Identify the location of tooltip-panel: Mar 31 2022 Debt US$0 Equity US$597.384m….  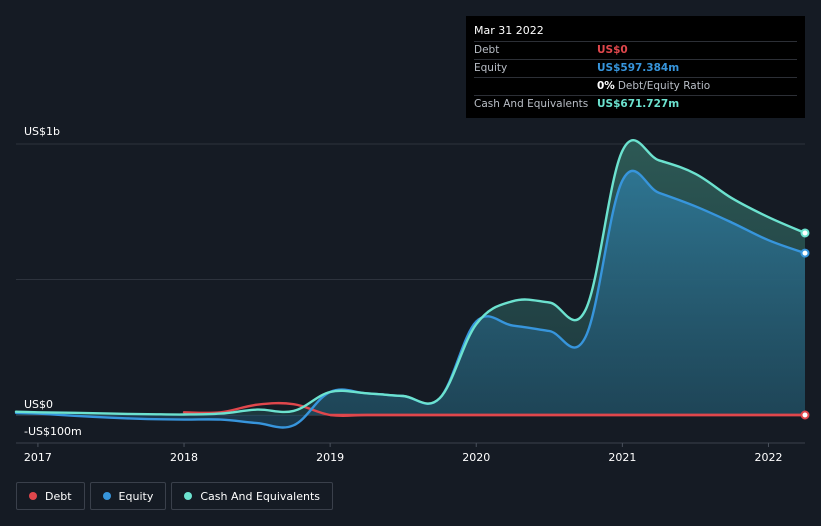
(635, 67).